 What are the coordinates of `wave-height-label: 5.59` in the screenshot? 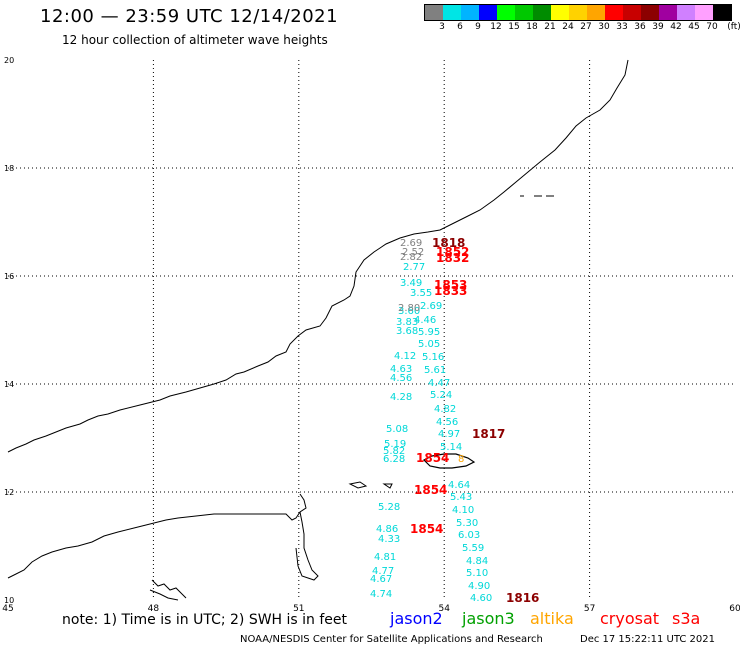 It's located at (473, 548).